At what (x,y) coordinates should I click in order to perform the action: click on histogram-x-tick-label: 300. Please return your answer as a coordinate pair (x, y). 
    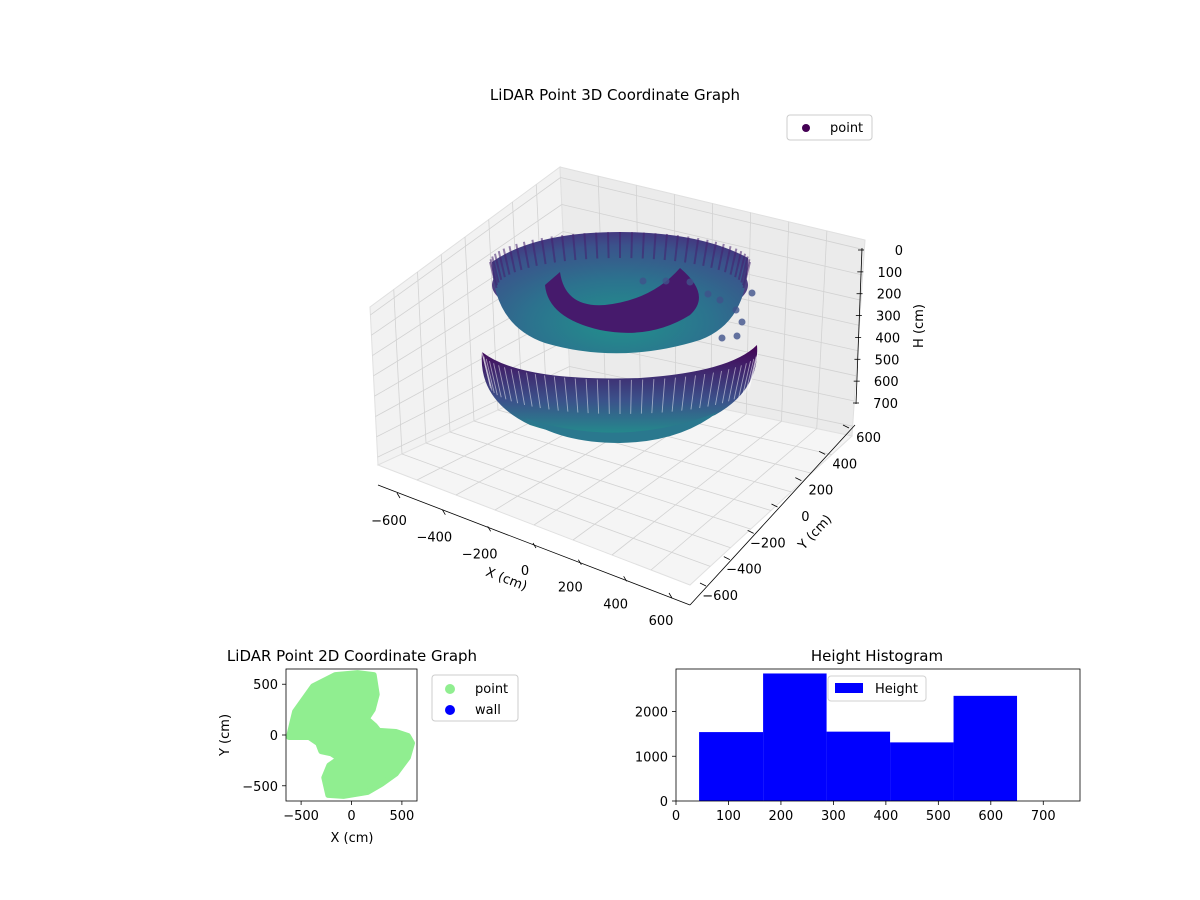
    Looking at the image, I should click on (833, 816).